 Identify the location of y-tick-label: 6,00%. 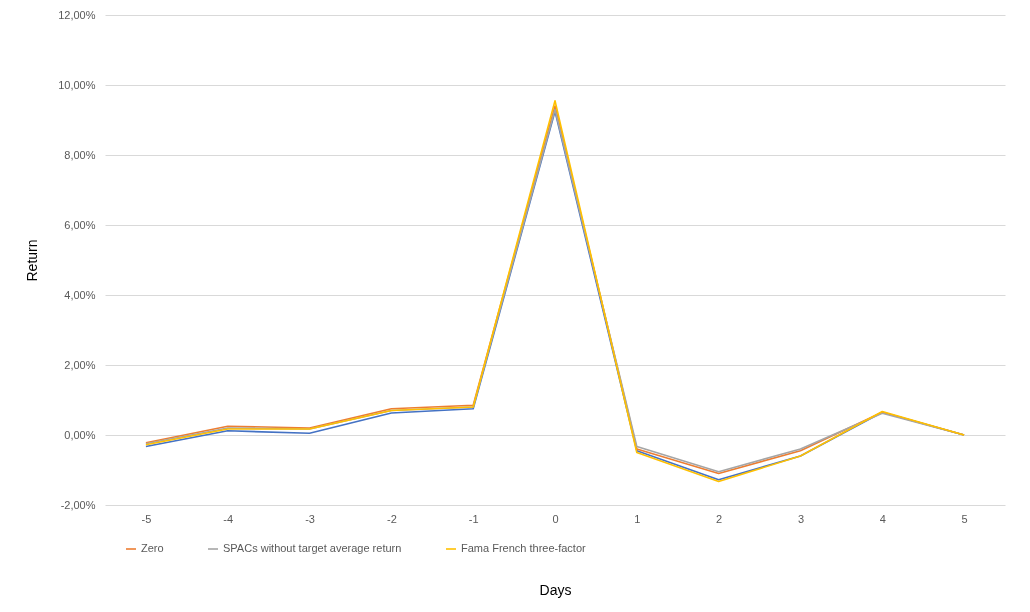
(80, 224).